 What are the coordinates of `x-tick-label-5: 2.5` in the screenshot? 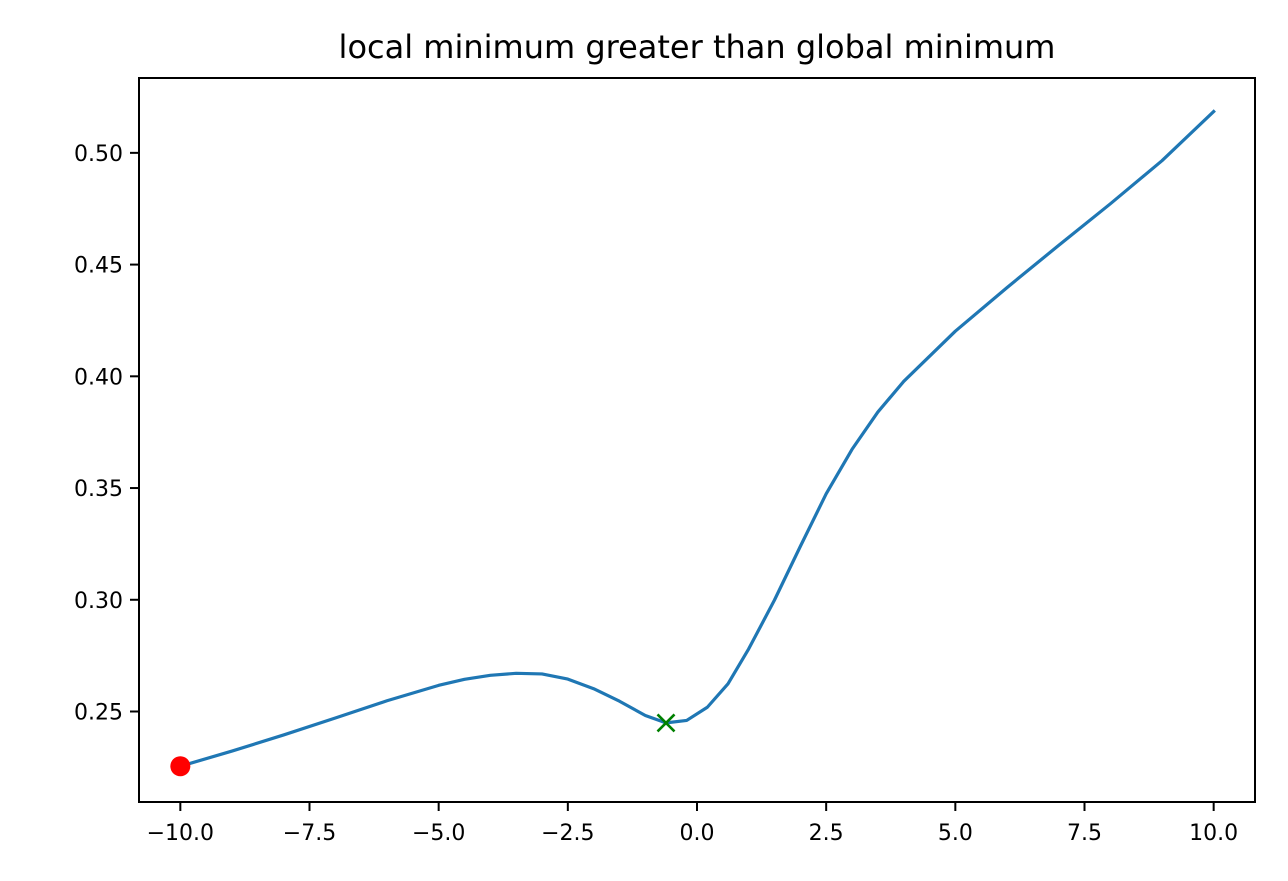 It's located at (826, 833).